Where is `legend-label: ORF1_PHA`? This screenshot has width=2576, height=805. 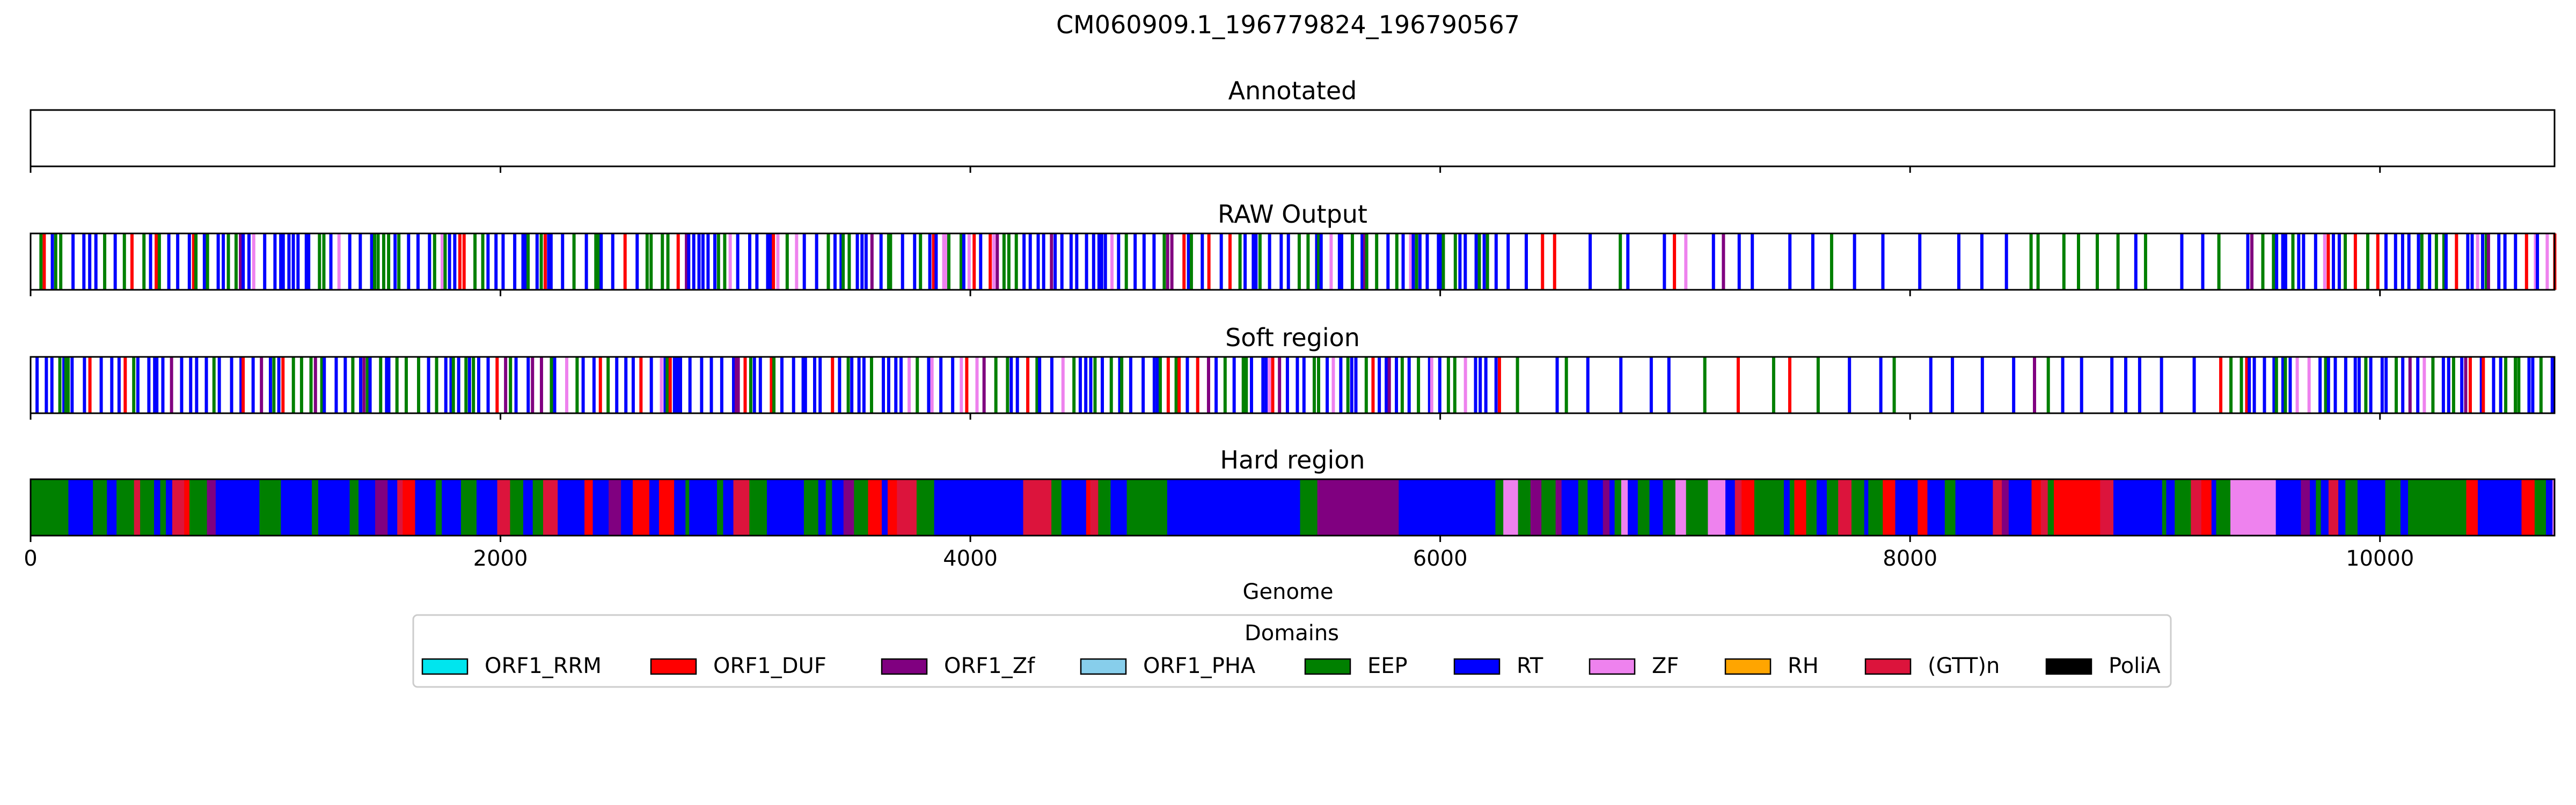 legend-label: ORF1_PHA is located at coordinates (1199, 666).